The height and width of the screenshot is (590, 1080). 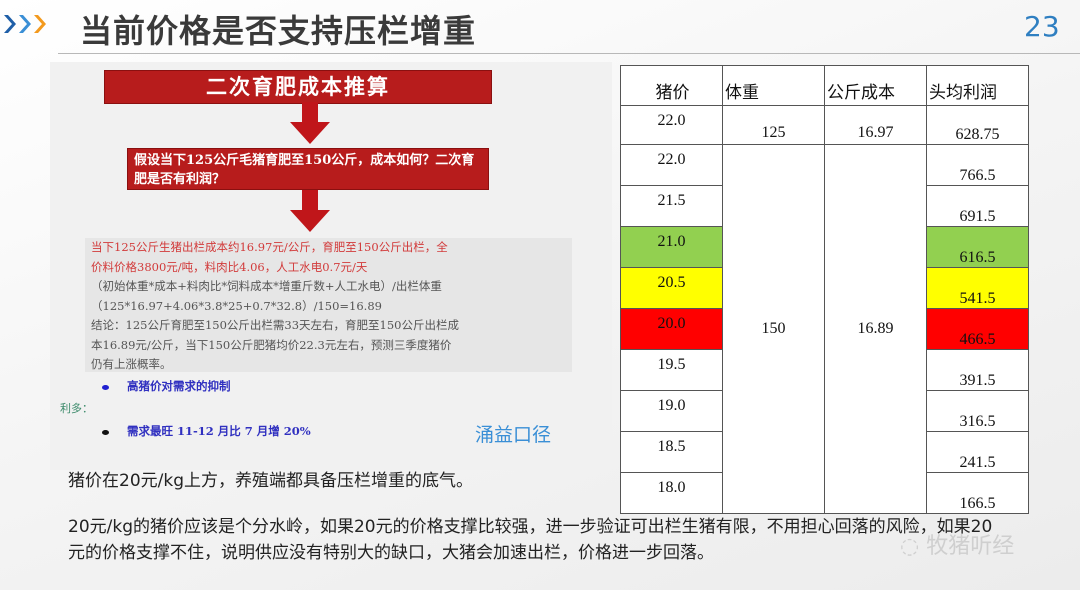 What do you see at coordinates (671, 452) in the screenshot?
I see `price-cell: 18.5` at bounding box center [671, 452].